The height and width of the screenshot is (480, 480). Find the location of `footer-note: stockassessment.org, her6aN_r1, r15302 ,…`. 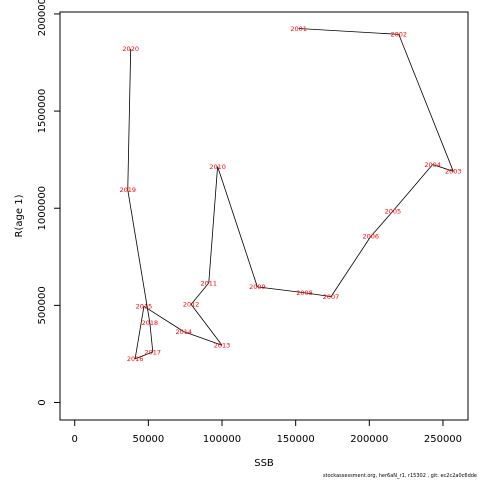

footer-note: stockassessment.org, her6aN_r1, r15302 ,… is located at coordinates (399, 476).